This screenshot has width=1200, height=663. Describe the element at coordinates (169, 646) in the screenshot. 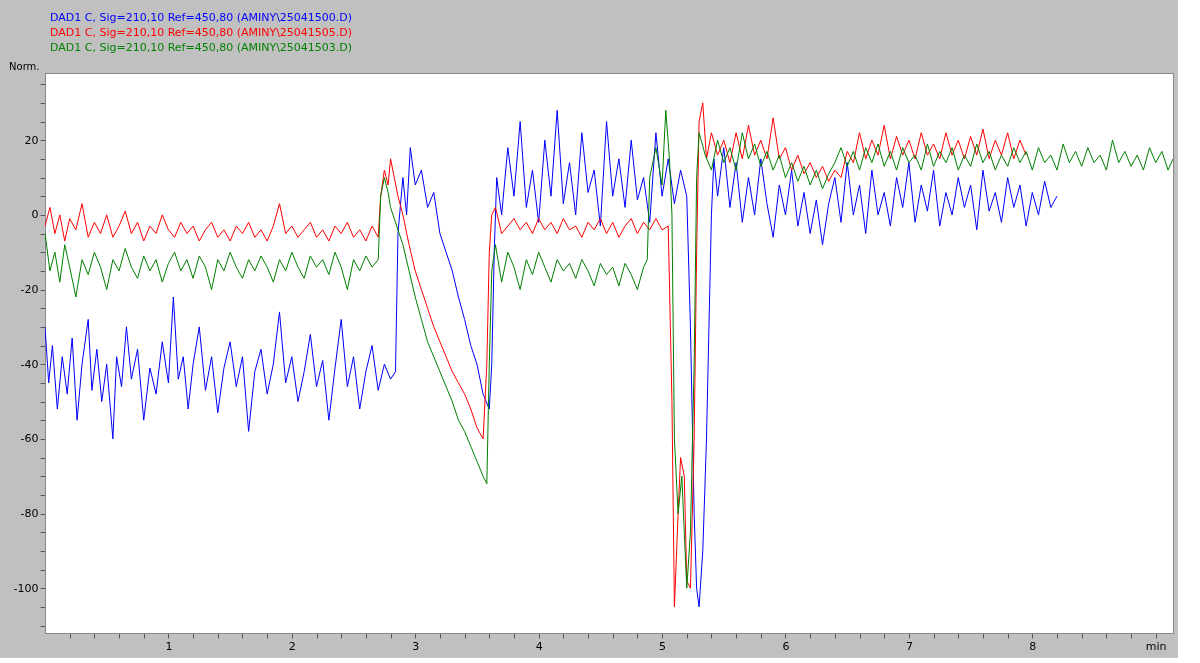

I see `x-tick-label: 1` at that location.